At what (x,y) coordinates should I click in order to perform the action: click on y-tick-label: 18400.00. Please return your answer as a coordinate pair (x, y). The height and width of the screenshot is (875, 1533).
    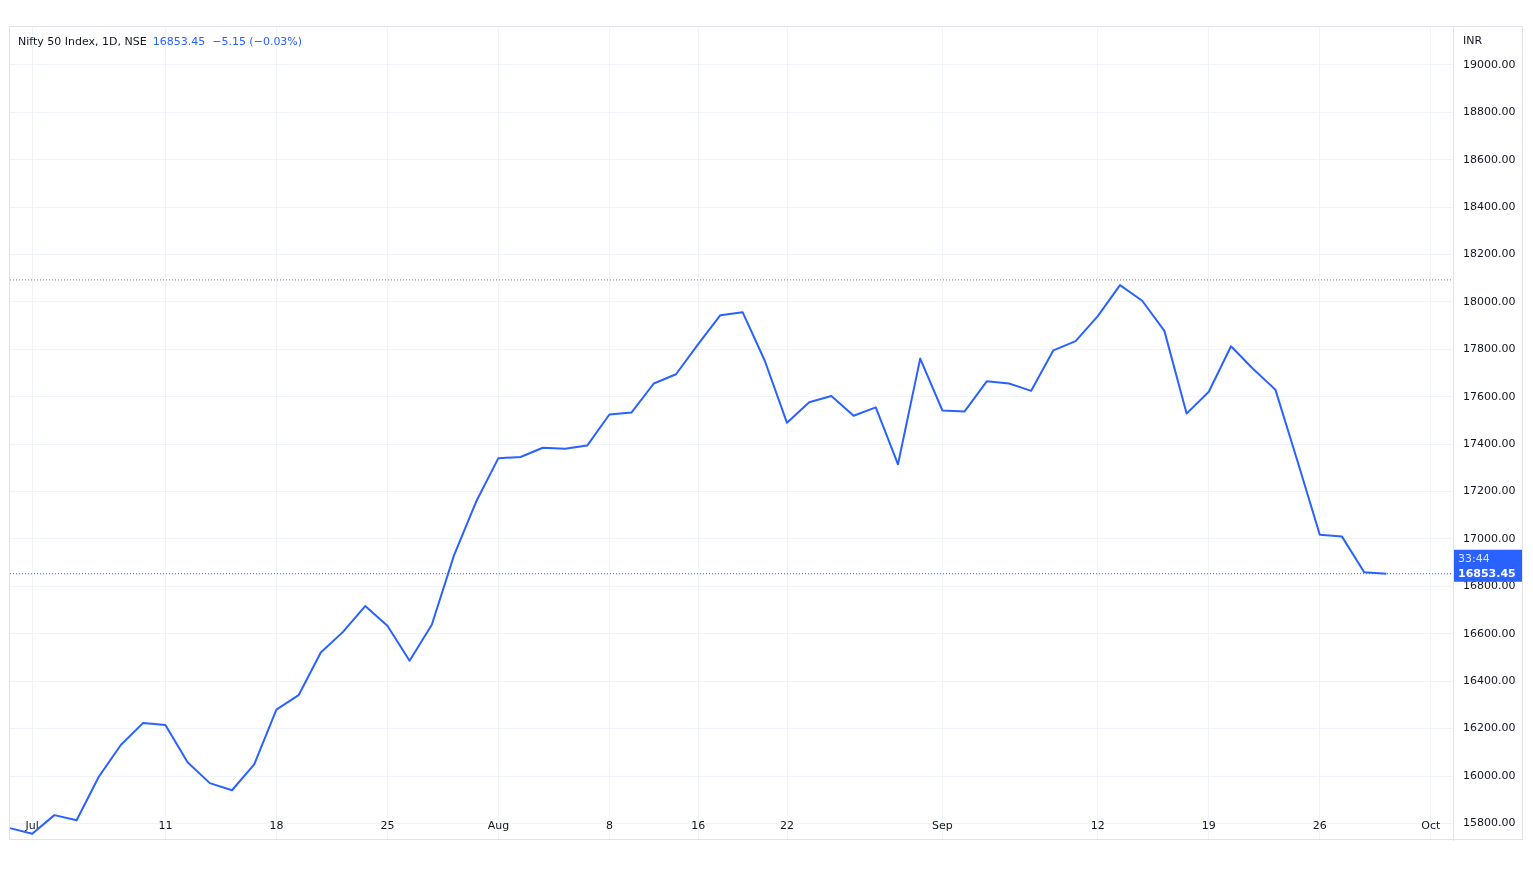
    Looking at the image, I should click on (1489, 206).